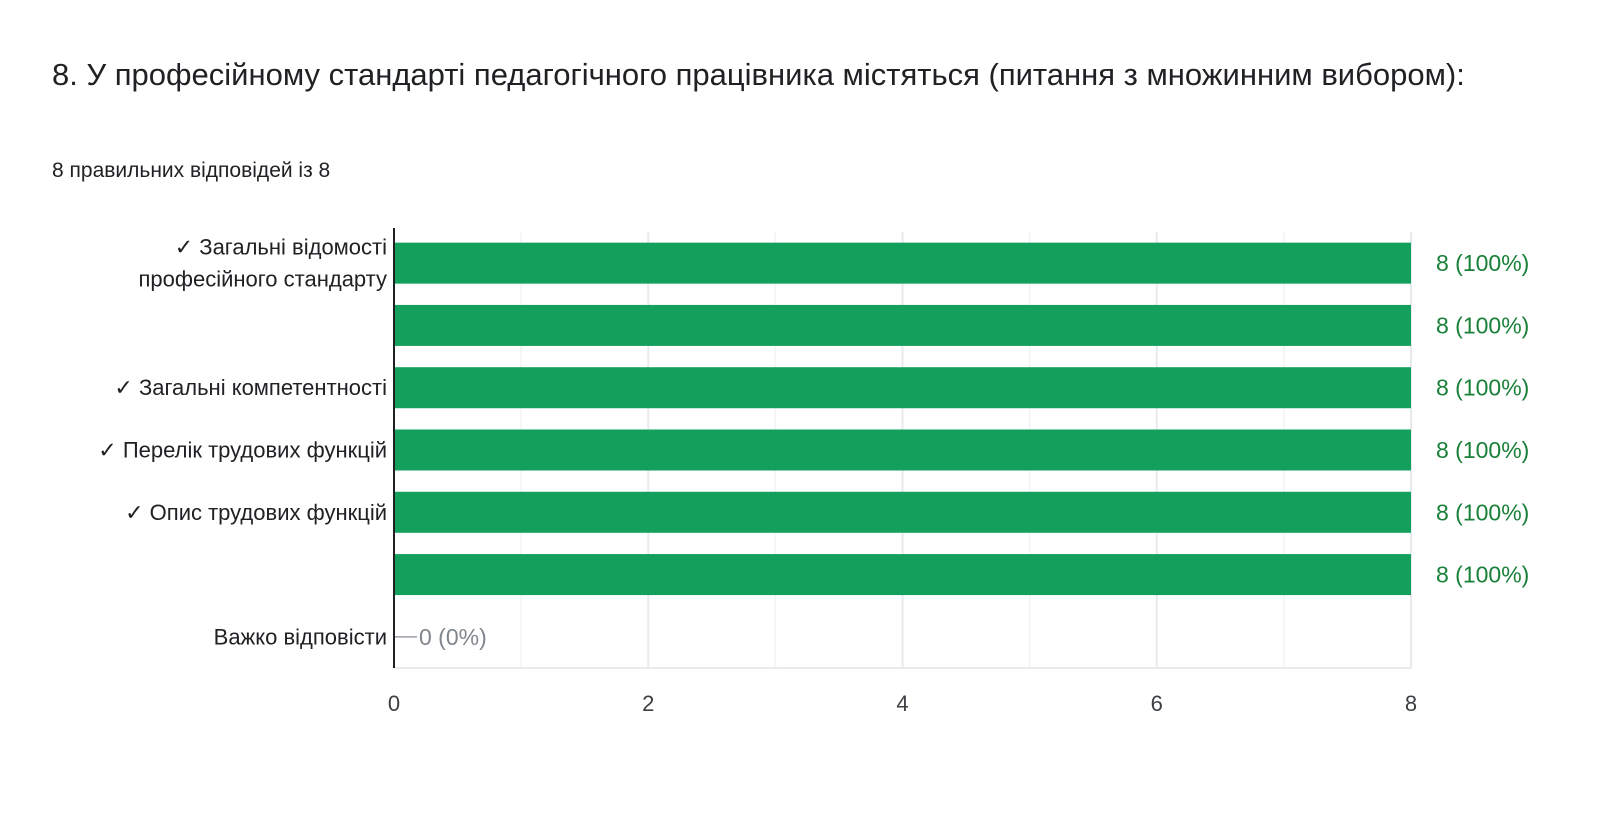  Describe the element at coordinates (262, 279) in the screenshot. I see `category-label: професійного стандарту` at that location.